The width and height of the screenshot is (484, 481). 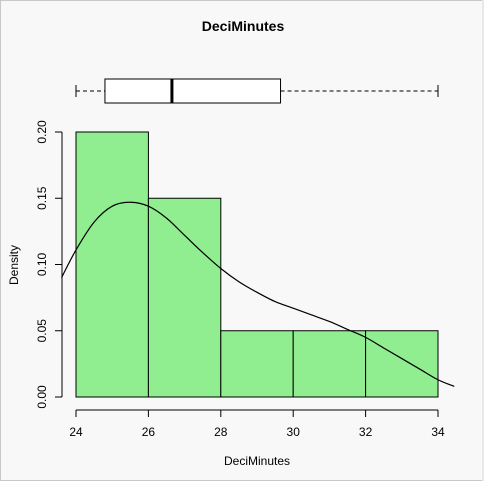 What do you see at coordinates (42, 198) in the screenshot?
I see `y-tick-label-0.15: 0.15` at bounding box center [42, 198].